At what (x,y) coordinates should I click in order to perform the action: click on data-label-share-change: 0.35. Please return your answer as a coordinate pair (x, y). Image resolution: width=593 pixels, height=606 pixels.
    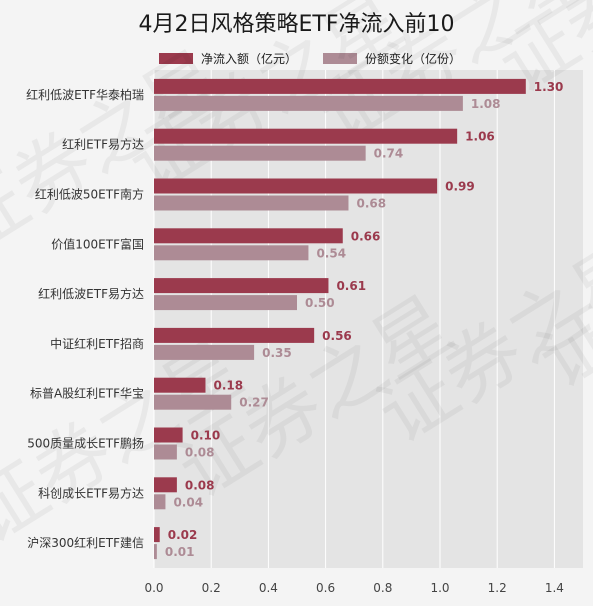
    Looking at the image, I should click on (277, 353).